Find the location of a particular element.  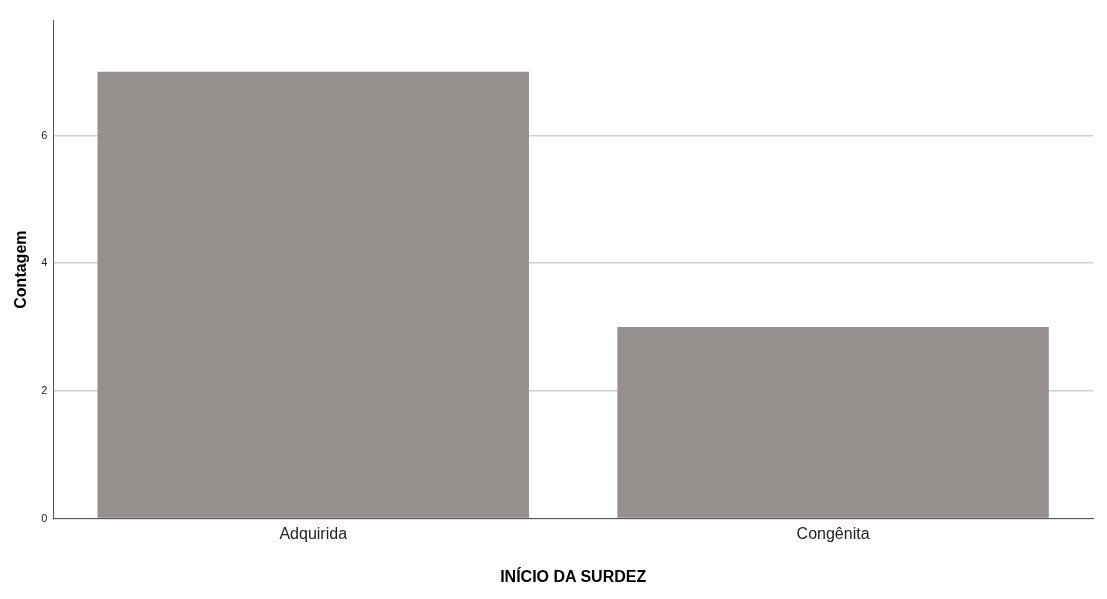

y-tick-label: 0 is located at coordinates (44, 517).